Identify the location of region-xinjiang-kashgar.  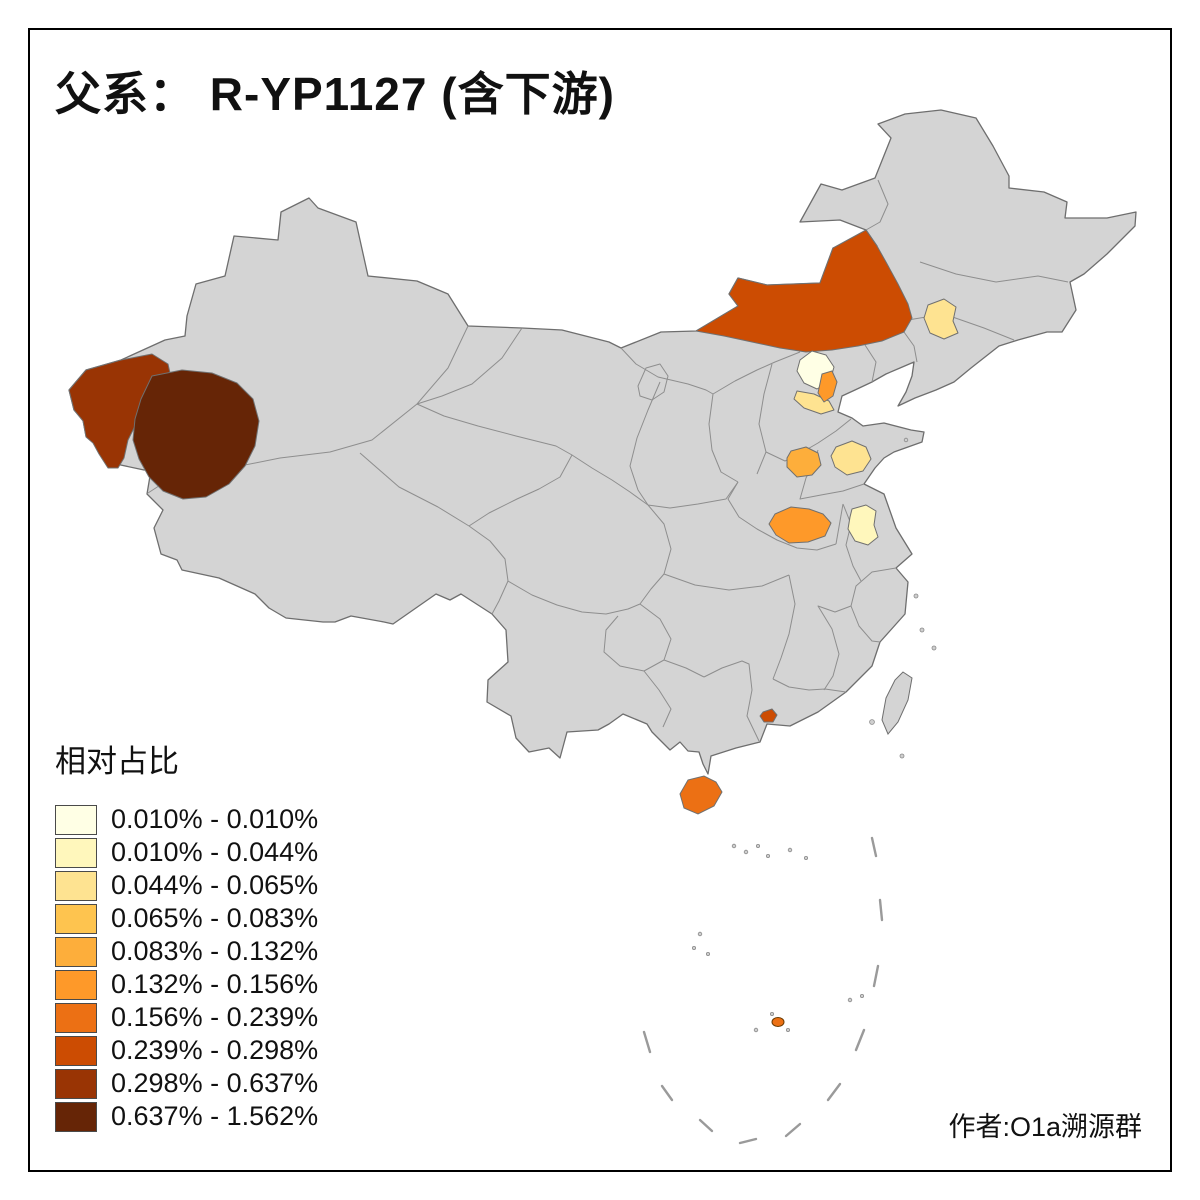
(120, 411).